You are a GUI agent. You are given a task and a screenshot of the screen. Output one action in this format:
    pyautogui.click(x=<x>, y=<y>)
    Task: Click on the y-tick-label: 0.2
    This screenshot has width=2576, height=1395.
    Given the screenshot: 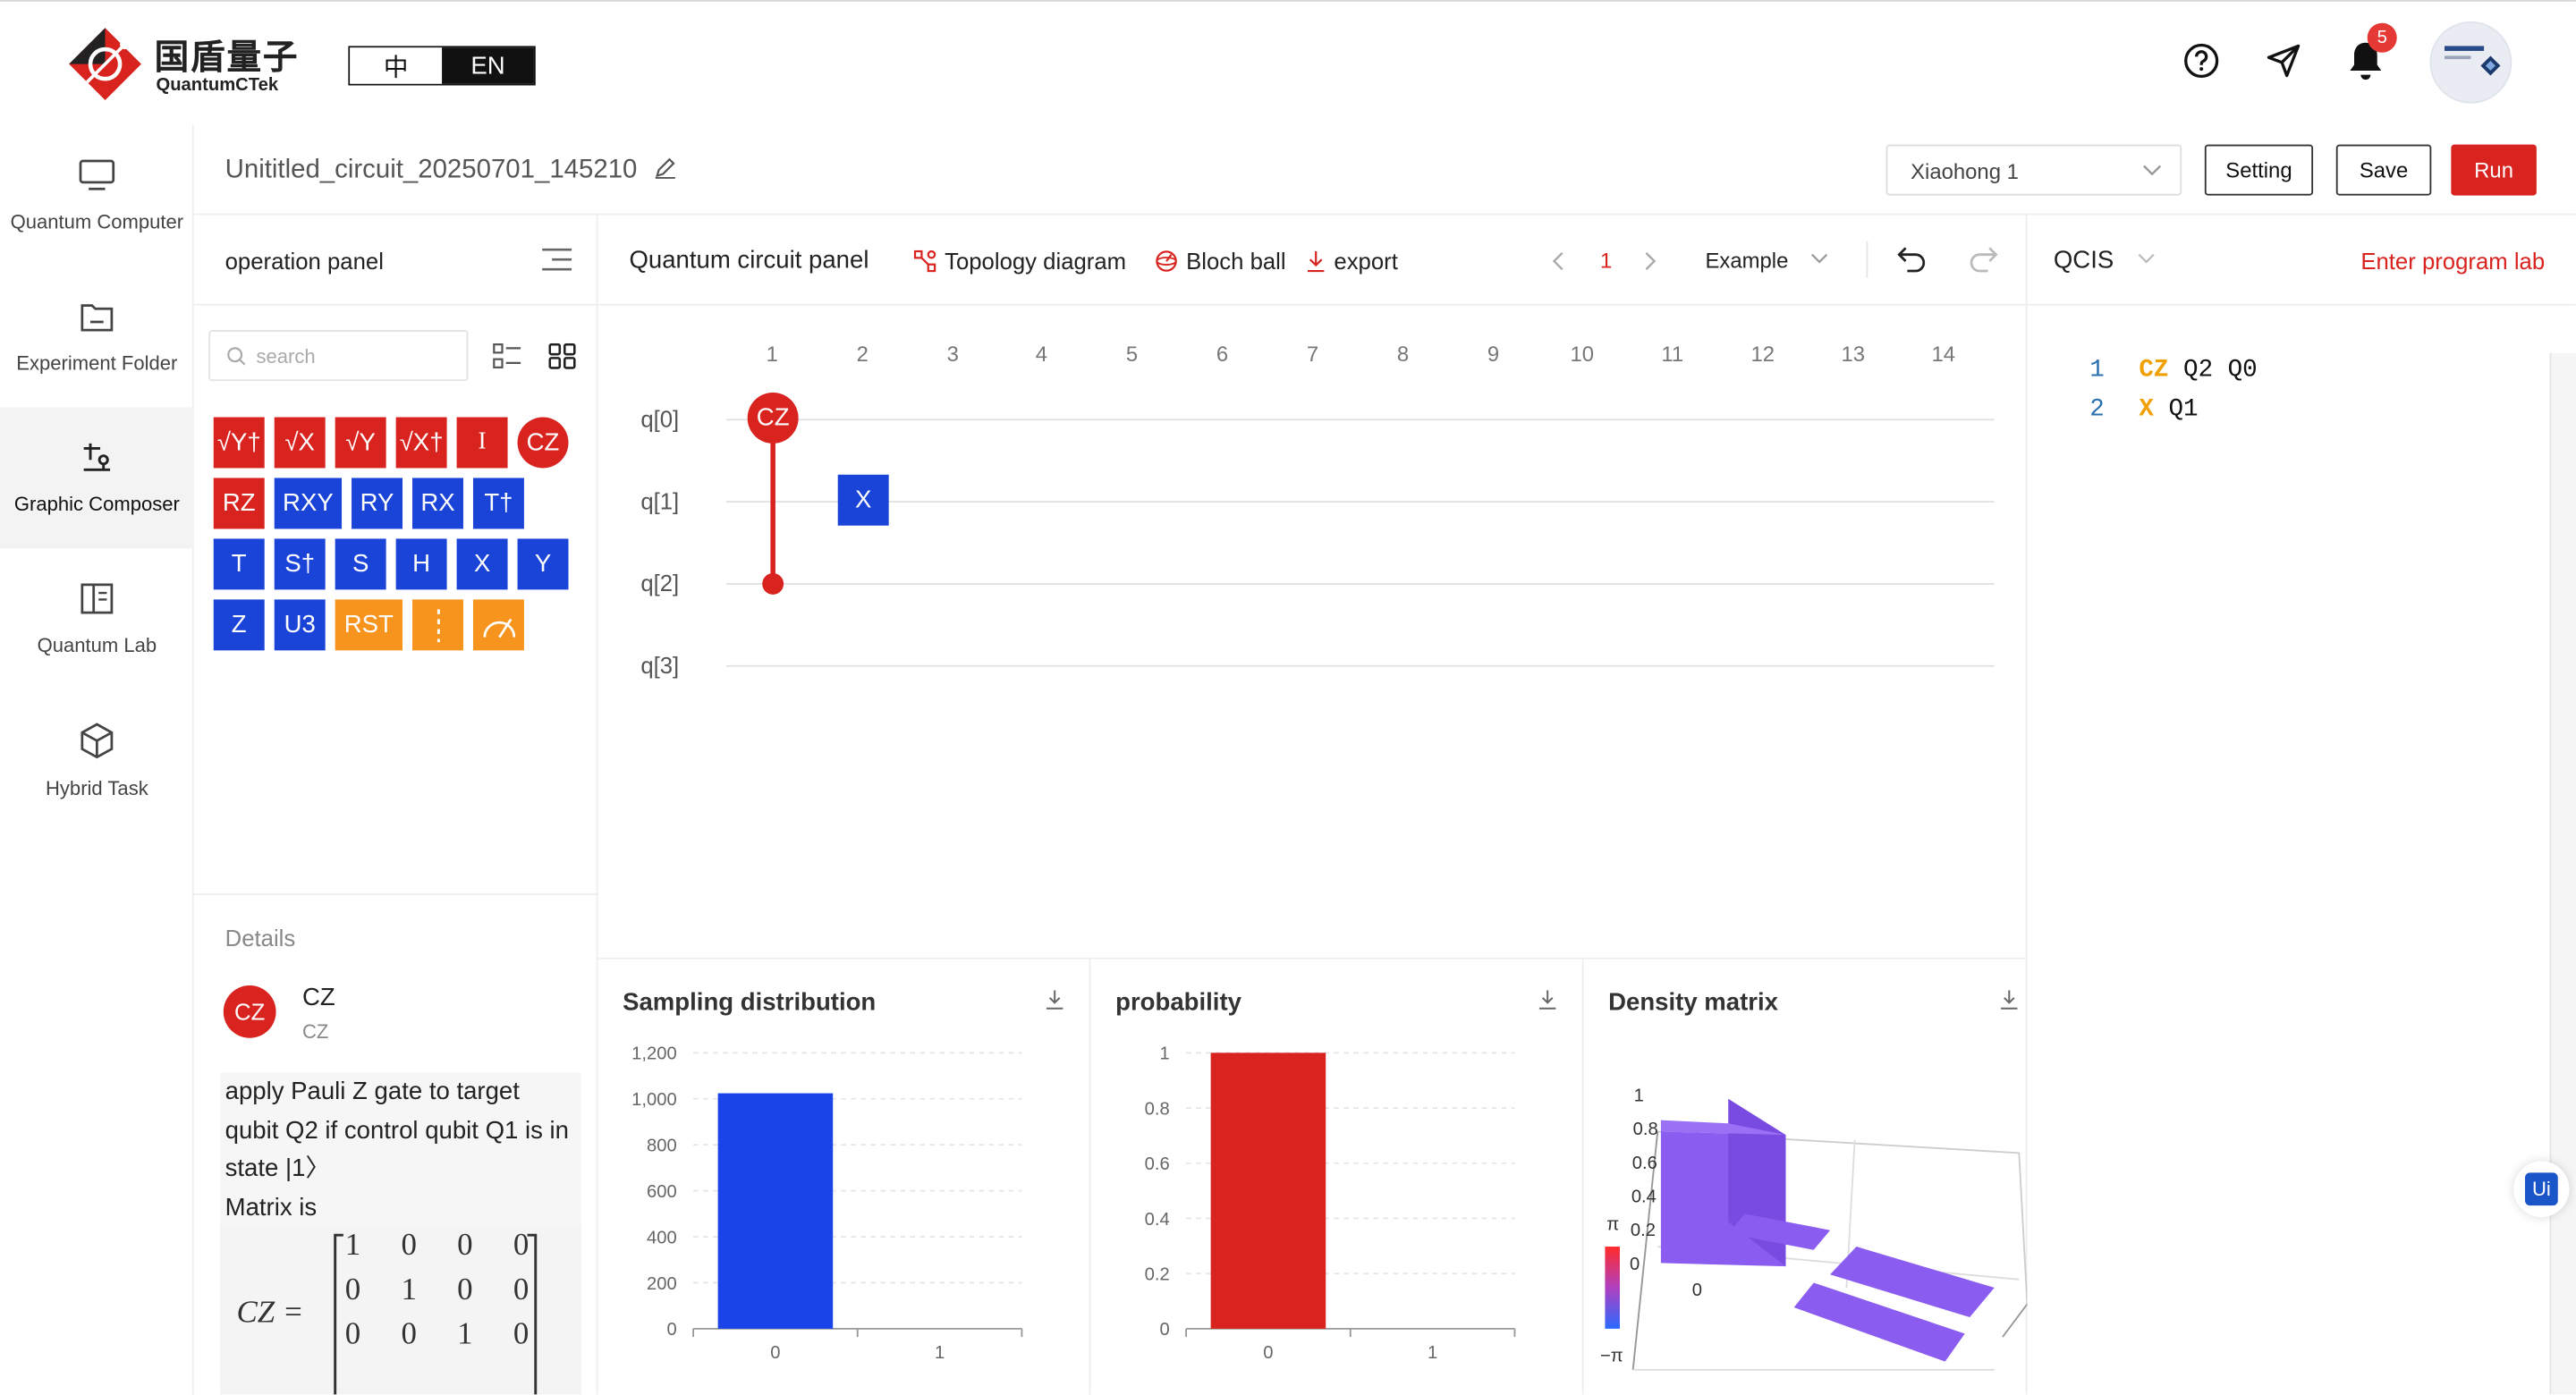 What is the action you would take?
    pyautogui.click(x=1157, y=1275)
    